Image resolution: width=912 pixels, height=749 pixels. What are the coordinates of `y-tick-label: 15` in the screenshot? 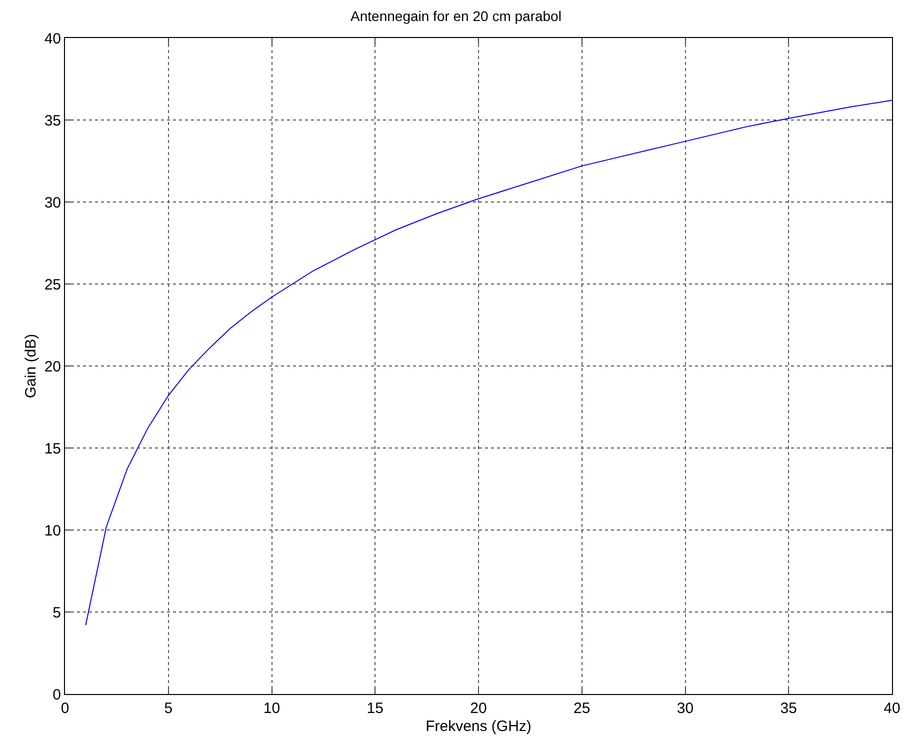 It's located at (52, 449).